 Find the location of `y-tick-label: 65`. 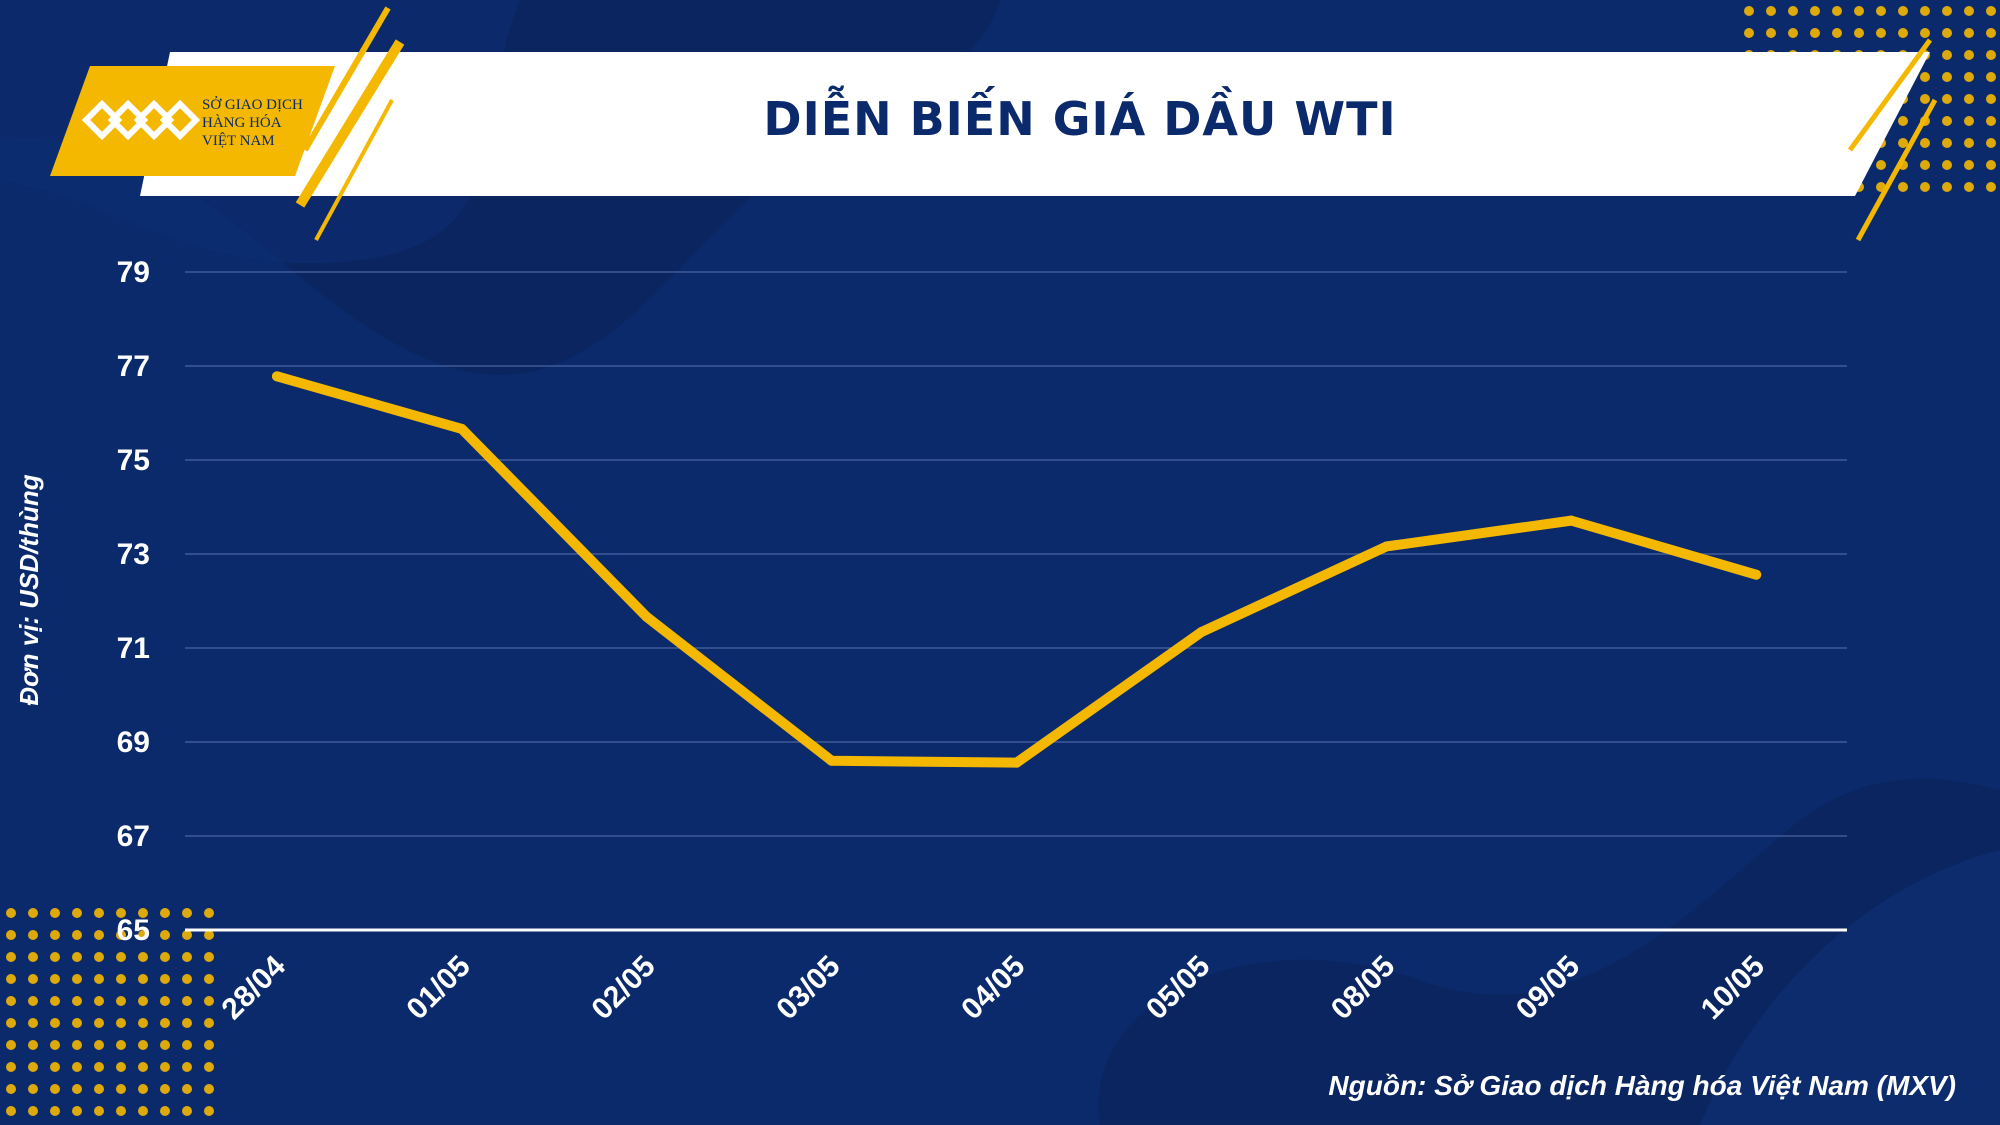

y-tick-label: 65 is located at coordinates (133, 930).